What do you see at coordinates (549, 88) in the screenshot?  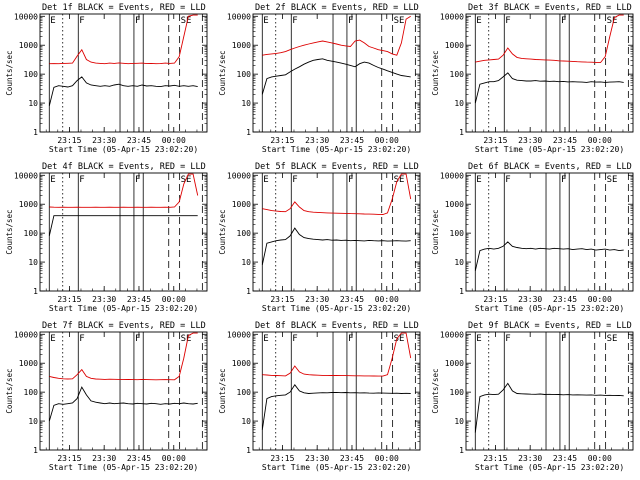 I see `series-line-events` at bounding box center [549, 88].